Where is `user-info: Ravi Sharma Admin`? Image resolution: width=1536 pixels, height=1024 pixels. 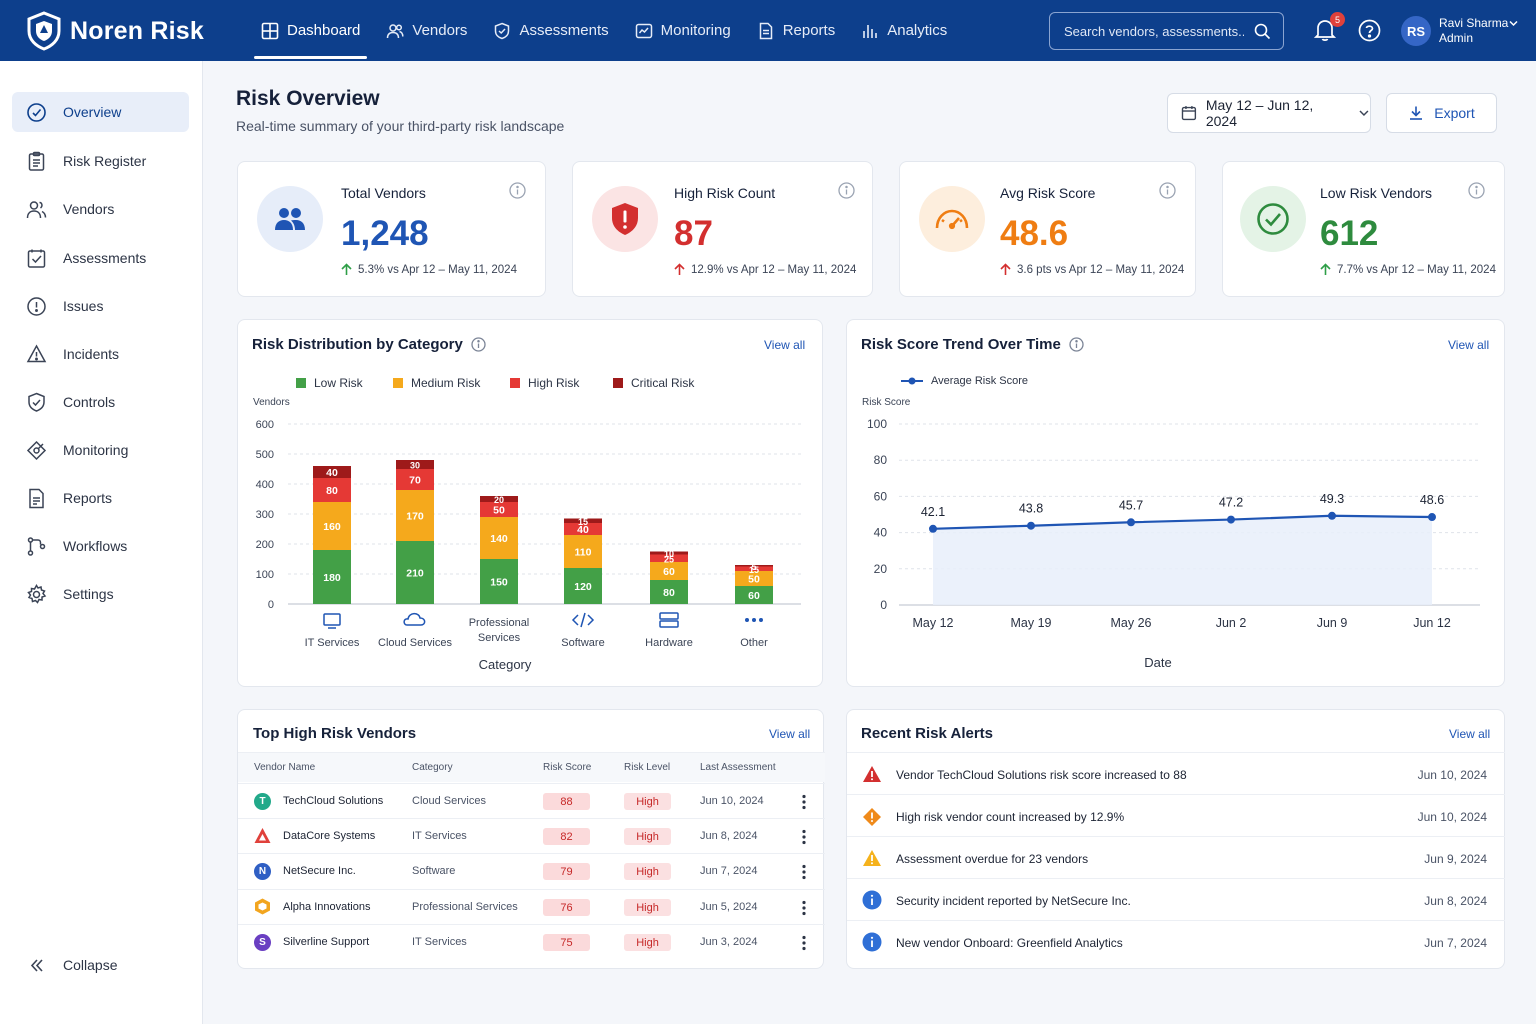 user-info: Ravi Sharma Admin is located at coordinates (1473, 31).